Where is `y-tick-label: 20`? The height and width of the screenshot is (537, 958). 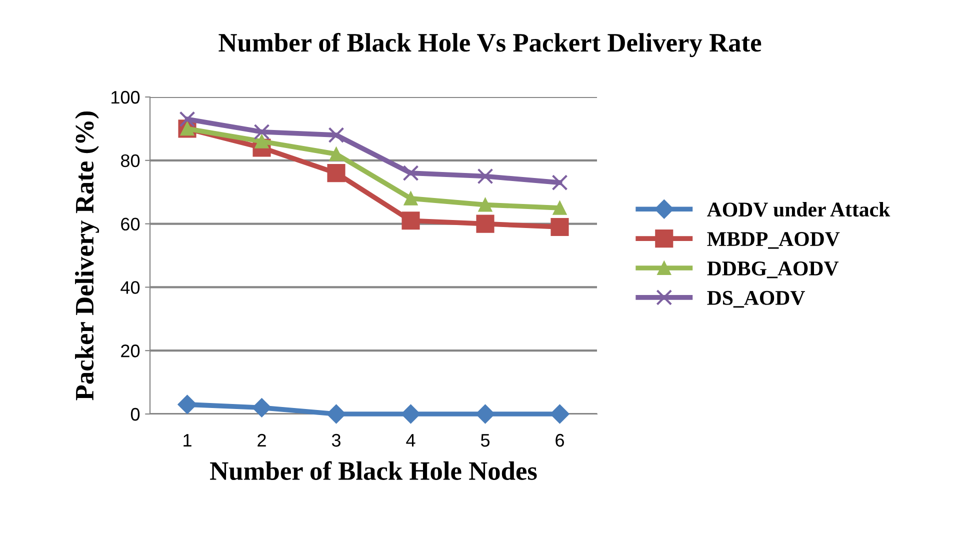 y-tick-label: 20 is located at coordinates (130, 351).